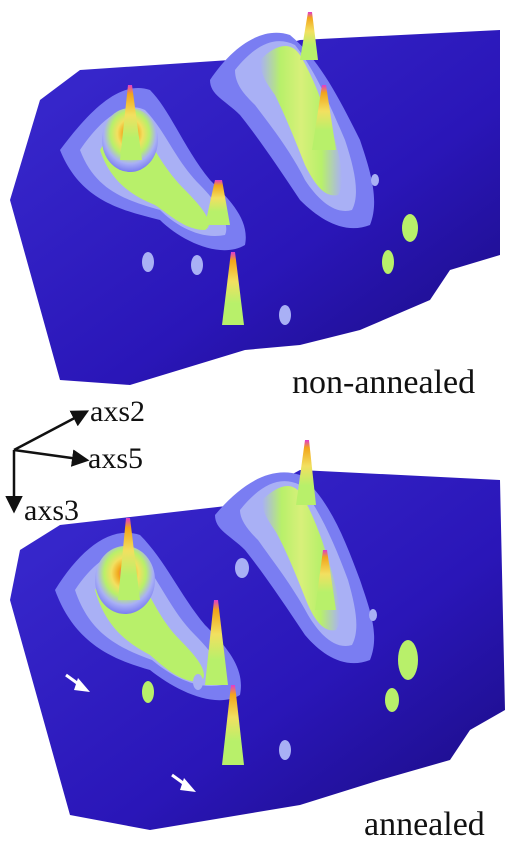  Describe the element at coordinates (117, 411) in the screenshot. I see `axis-label-axs2: axs2` at that location.